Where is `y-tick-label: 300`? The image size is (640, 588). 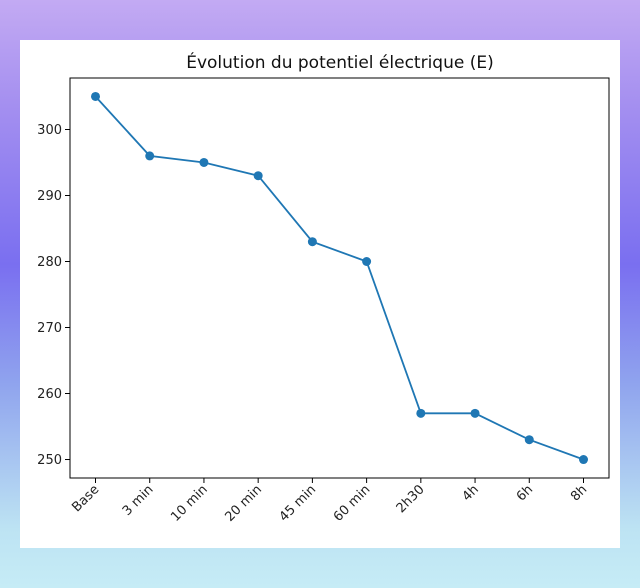
y-tick-label: 300 is located at coordinates (49, 130).